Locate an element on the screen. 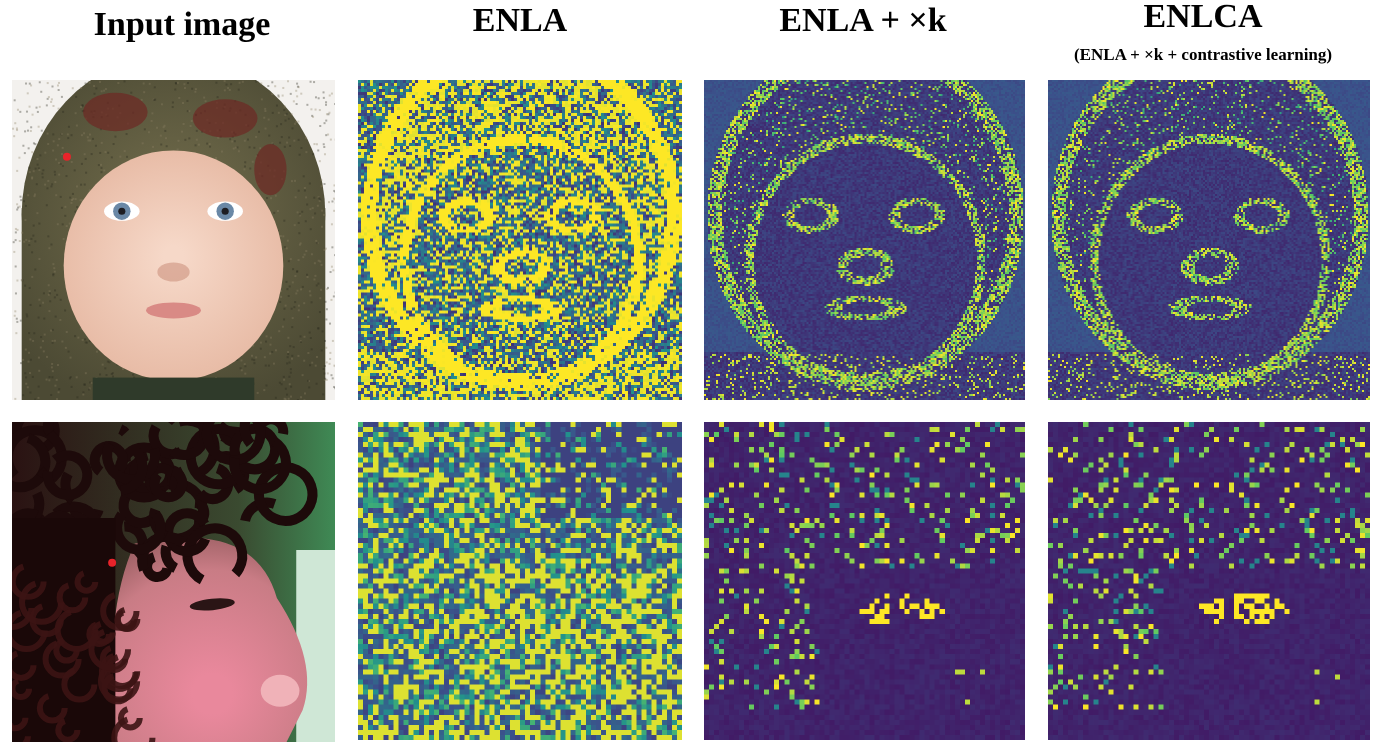 The image size is (1388, 755). attention-map-enla-row1 is located at coordinates (520, 240).